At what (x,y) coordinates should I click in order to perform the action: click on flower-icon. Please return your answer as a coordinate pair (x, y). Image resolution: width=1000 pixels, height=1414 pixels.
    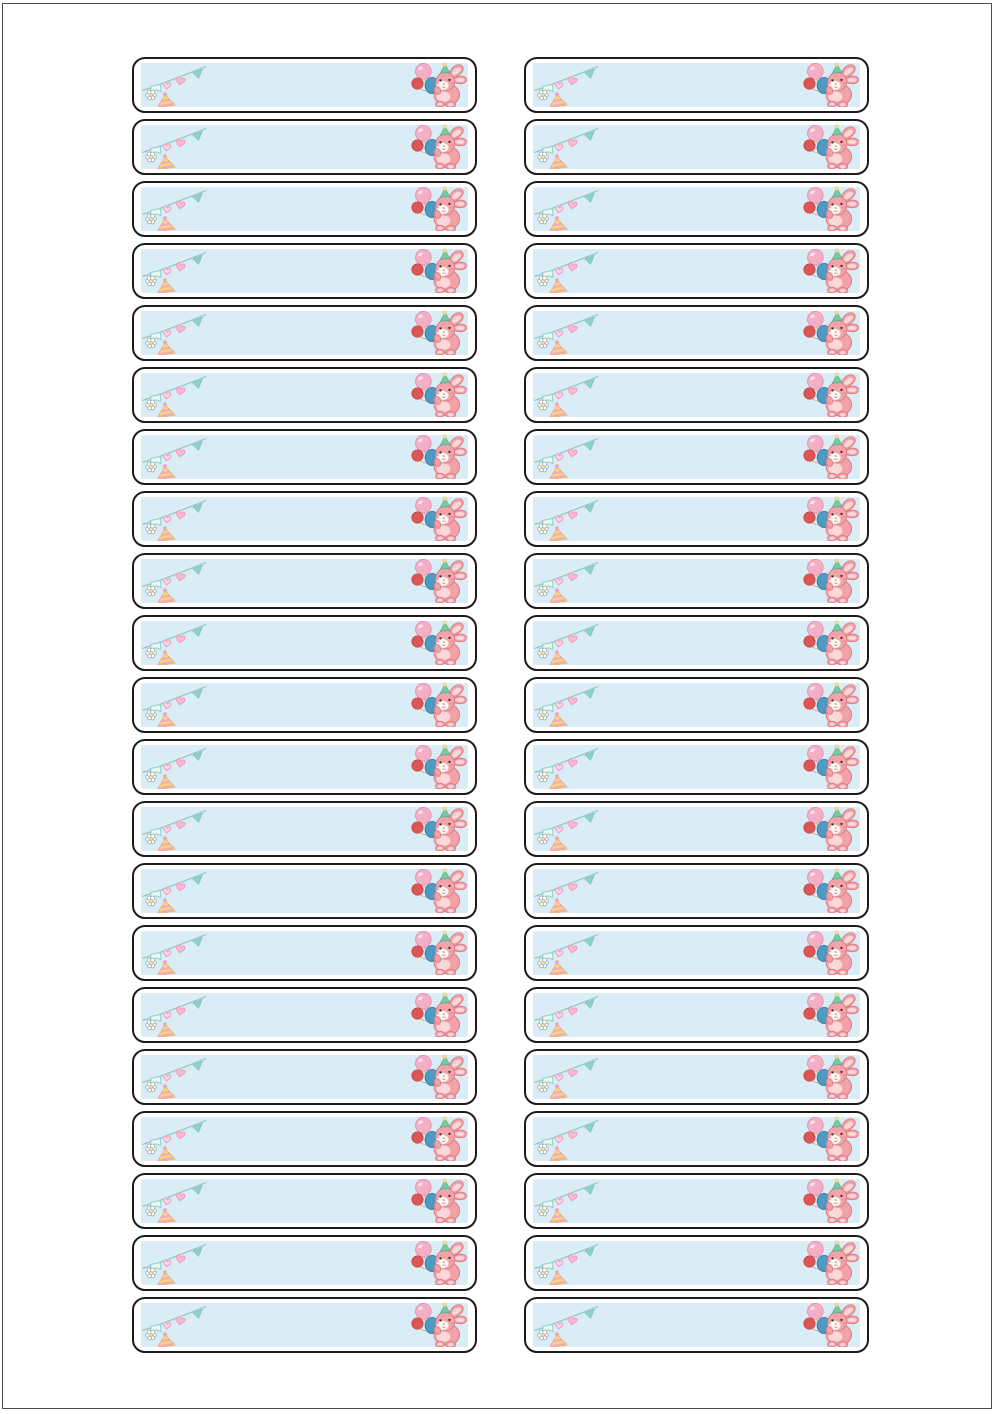
    Looking at the image, I should click on (151, 281).